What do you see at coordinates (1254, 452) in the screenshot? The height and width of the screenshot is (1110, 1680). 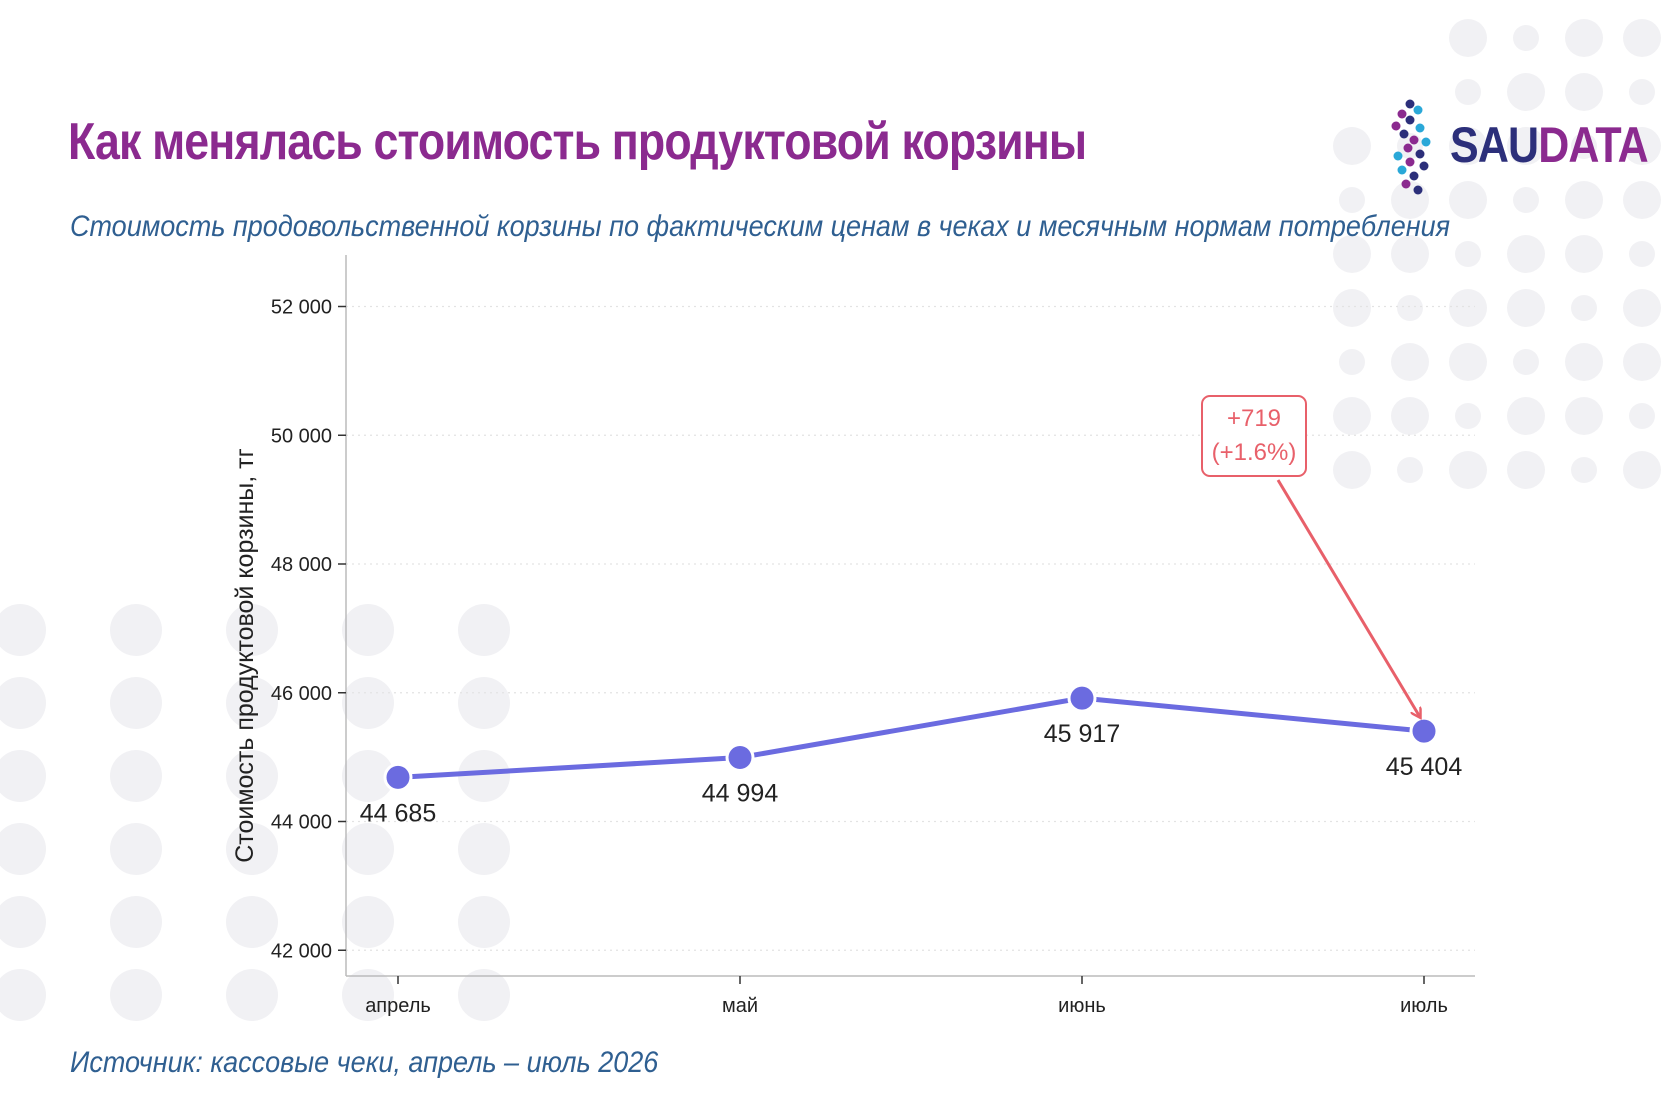 I see `annotation-change-percent: (+1.6%)` at bounding box center [1254, 452].